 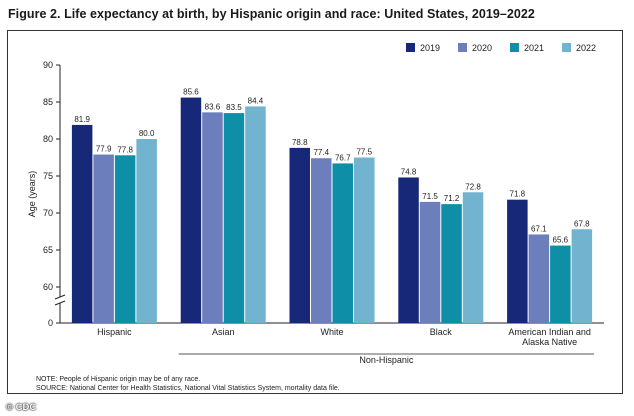 What do you see at coordinates (32, 194) in the screenshot?
I see `y-axis-label: Age (years)` at bounding box center [32, 194].